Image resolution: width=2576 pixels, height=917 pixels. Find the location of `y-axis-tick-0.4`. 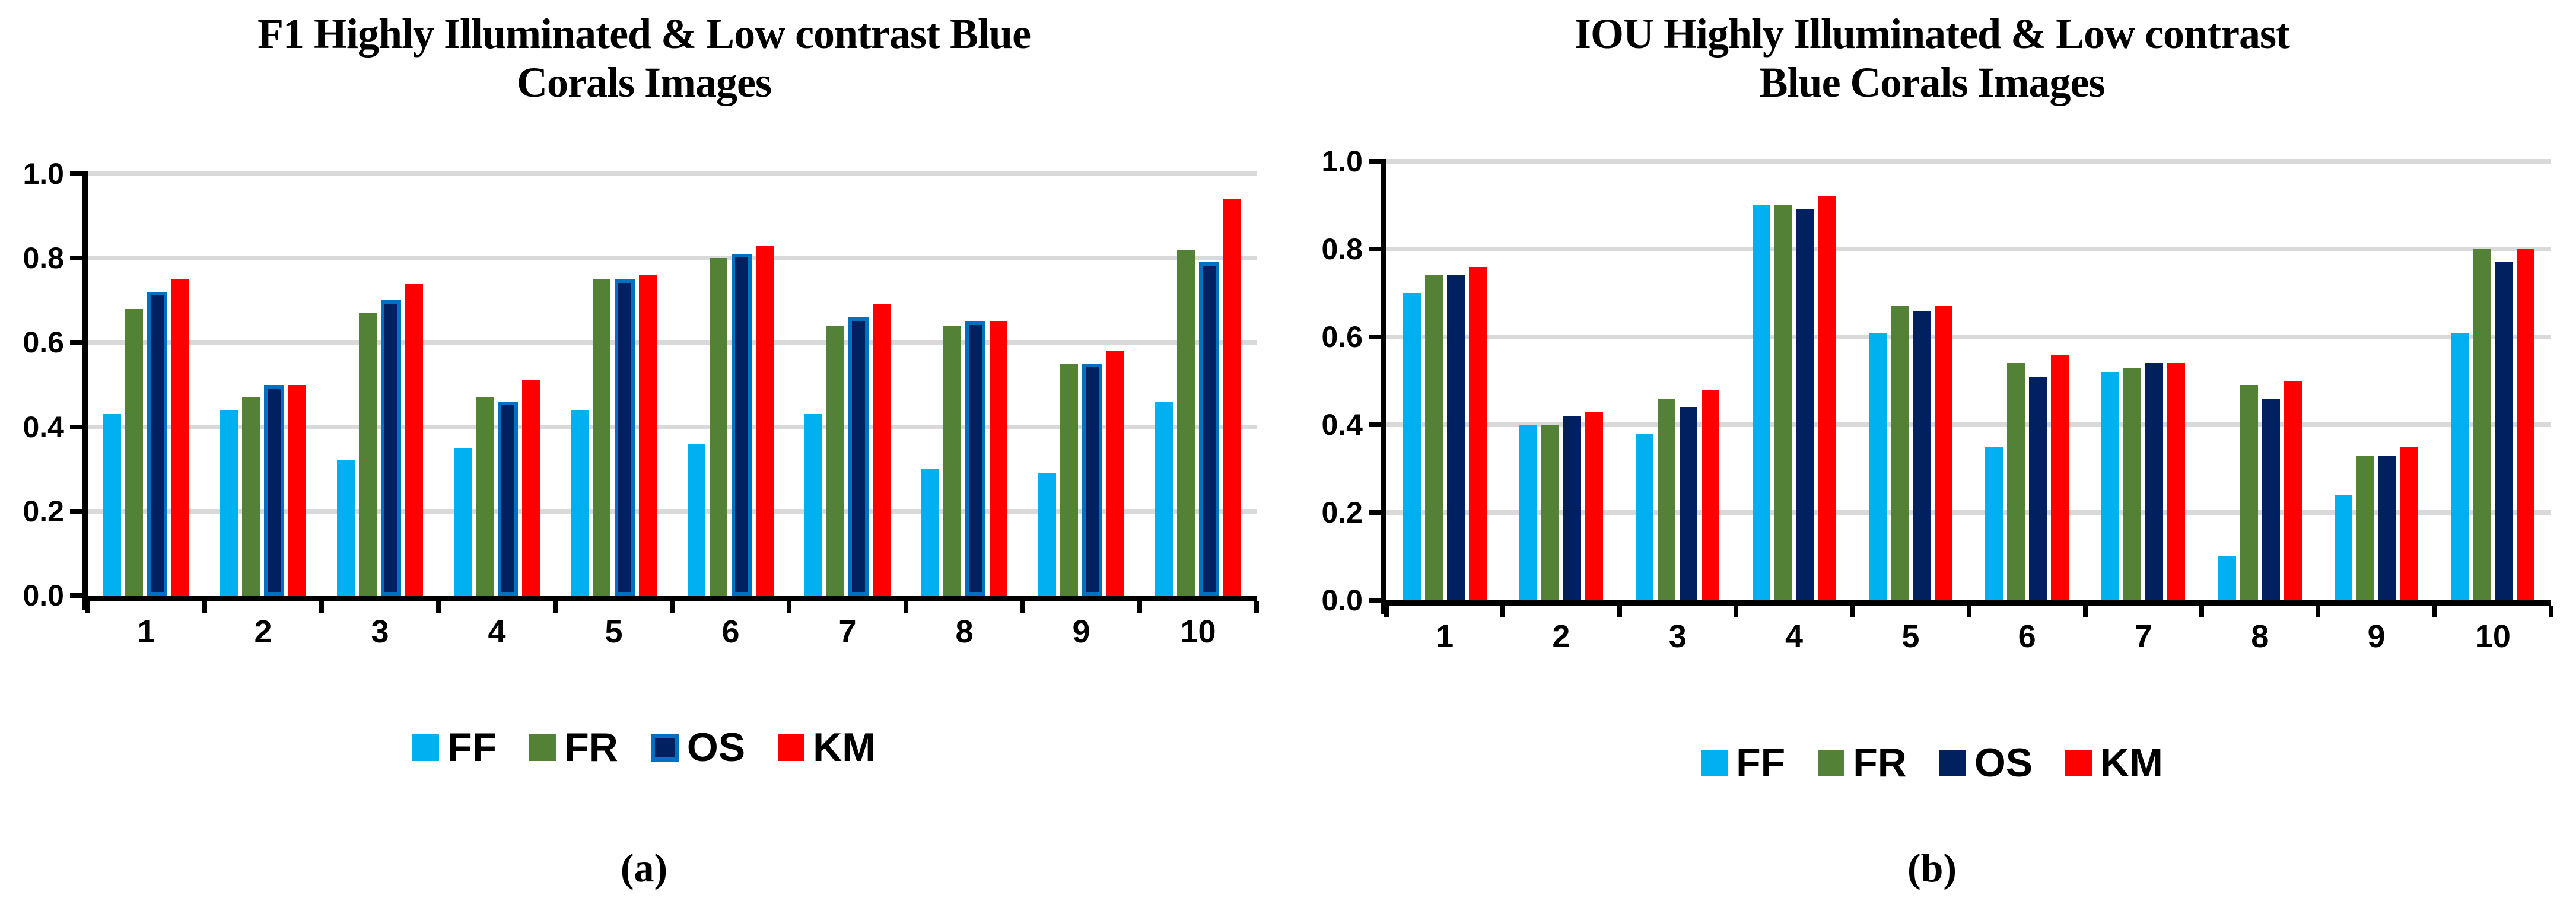

y-axis-tick-0.4 is located at coordinates (1375, 424).